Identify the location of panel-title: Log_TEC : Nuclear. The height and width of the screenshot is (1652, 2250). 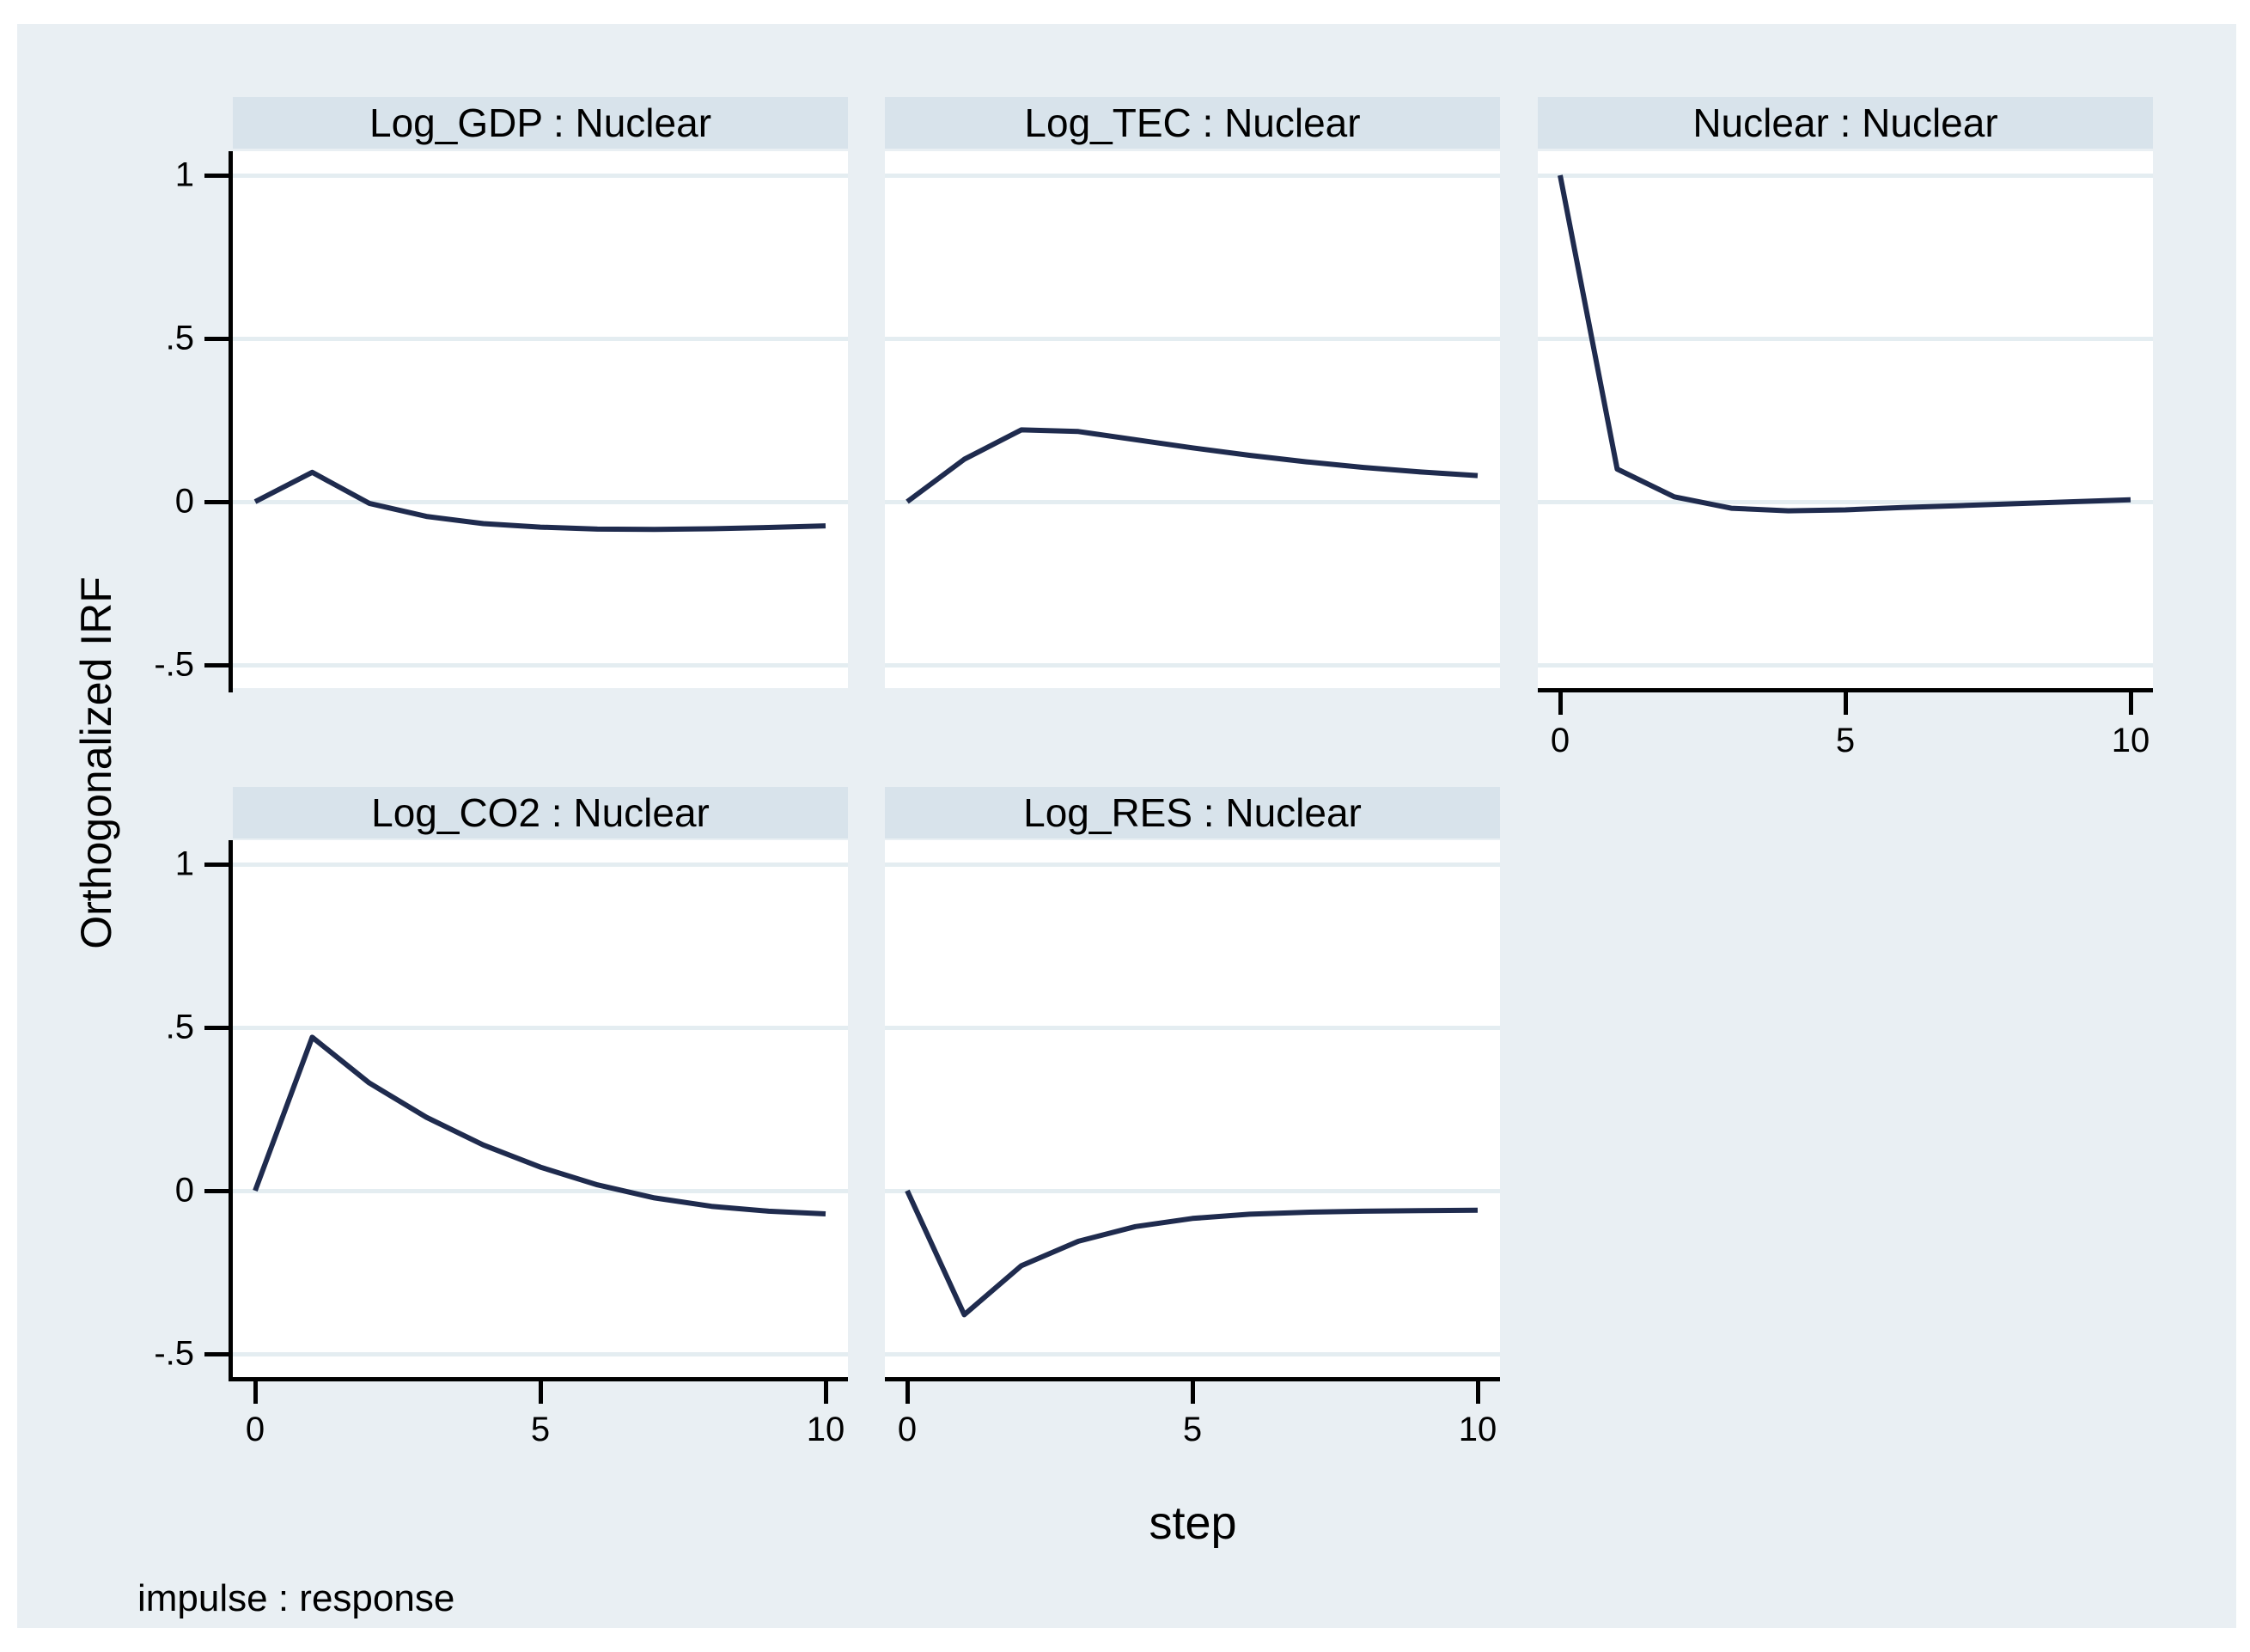
(1192, 123).